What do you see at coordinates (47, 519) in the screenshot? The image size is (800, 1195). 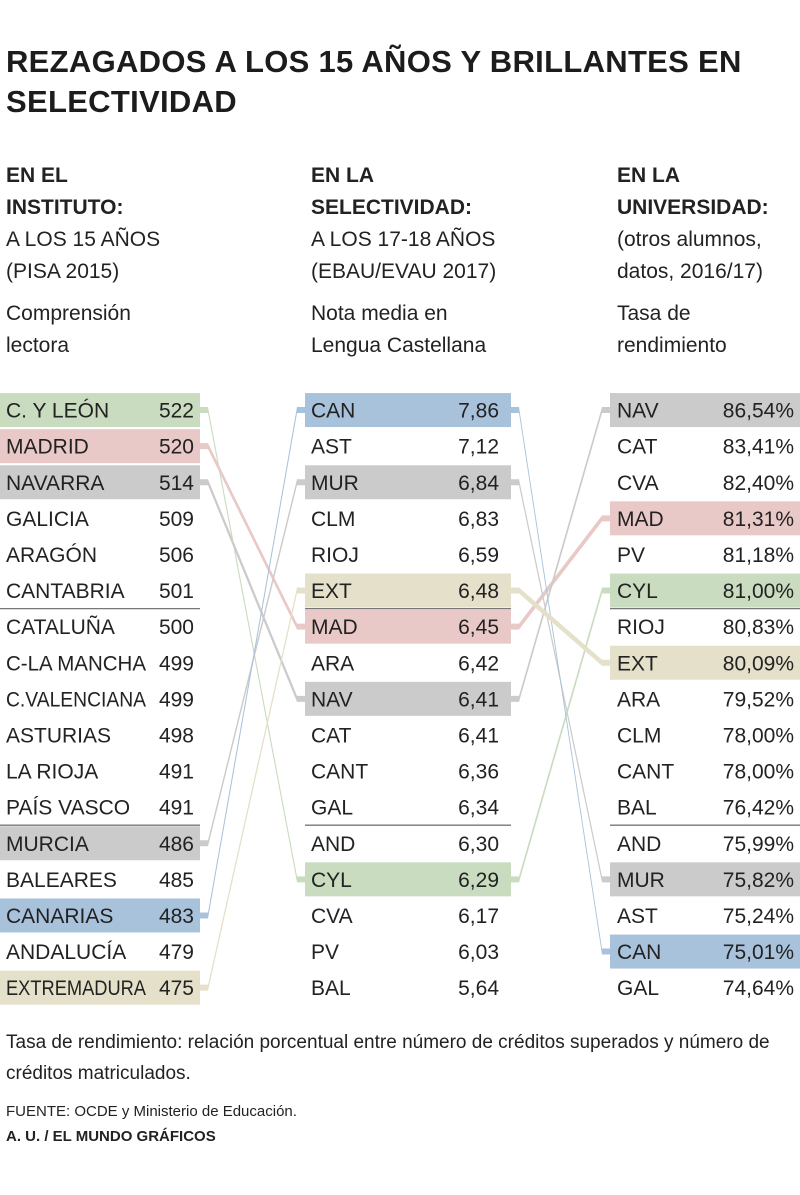 I see `row-label: GALICIA` at bounding box center [47, 519].